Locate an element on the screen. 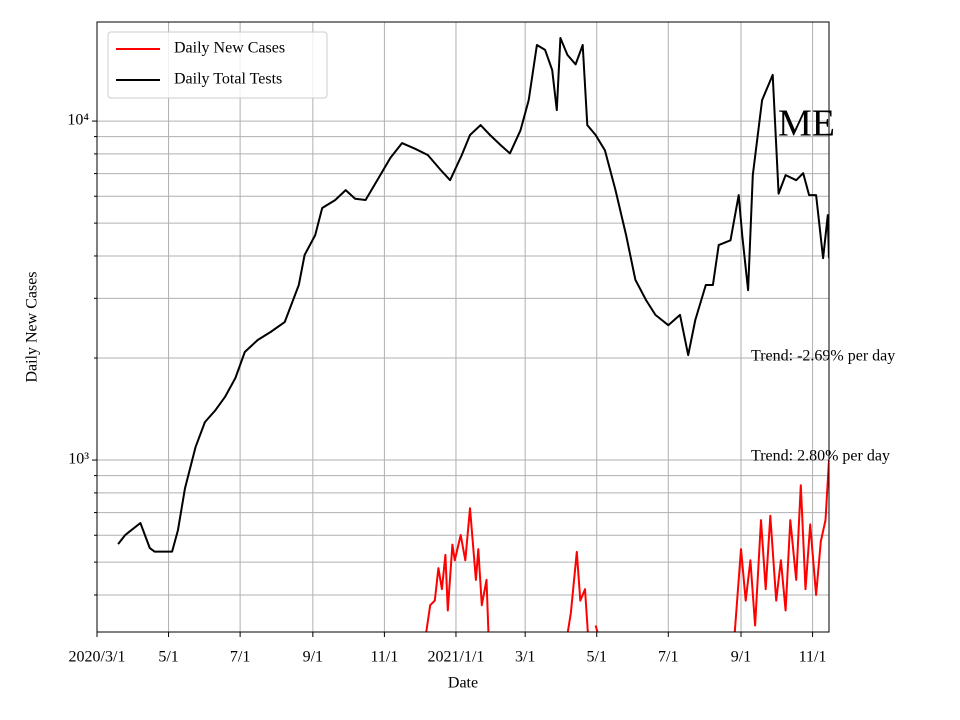  x-tick-label: 3/1 is located at coordinates (525, 657).